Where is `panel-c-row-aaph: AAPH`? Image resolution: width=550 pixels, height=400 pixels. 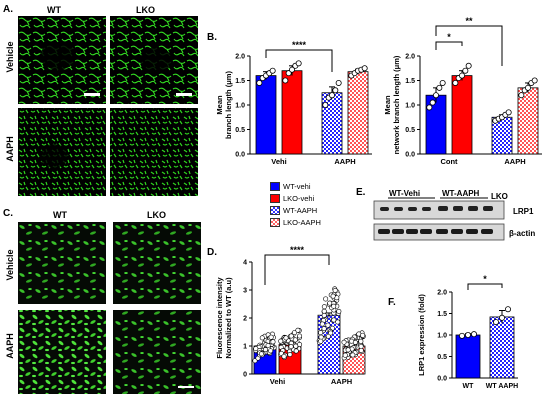
panel-c-row-aaph: AAPH is located at coordinates (10, 346).